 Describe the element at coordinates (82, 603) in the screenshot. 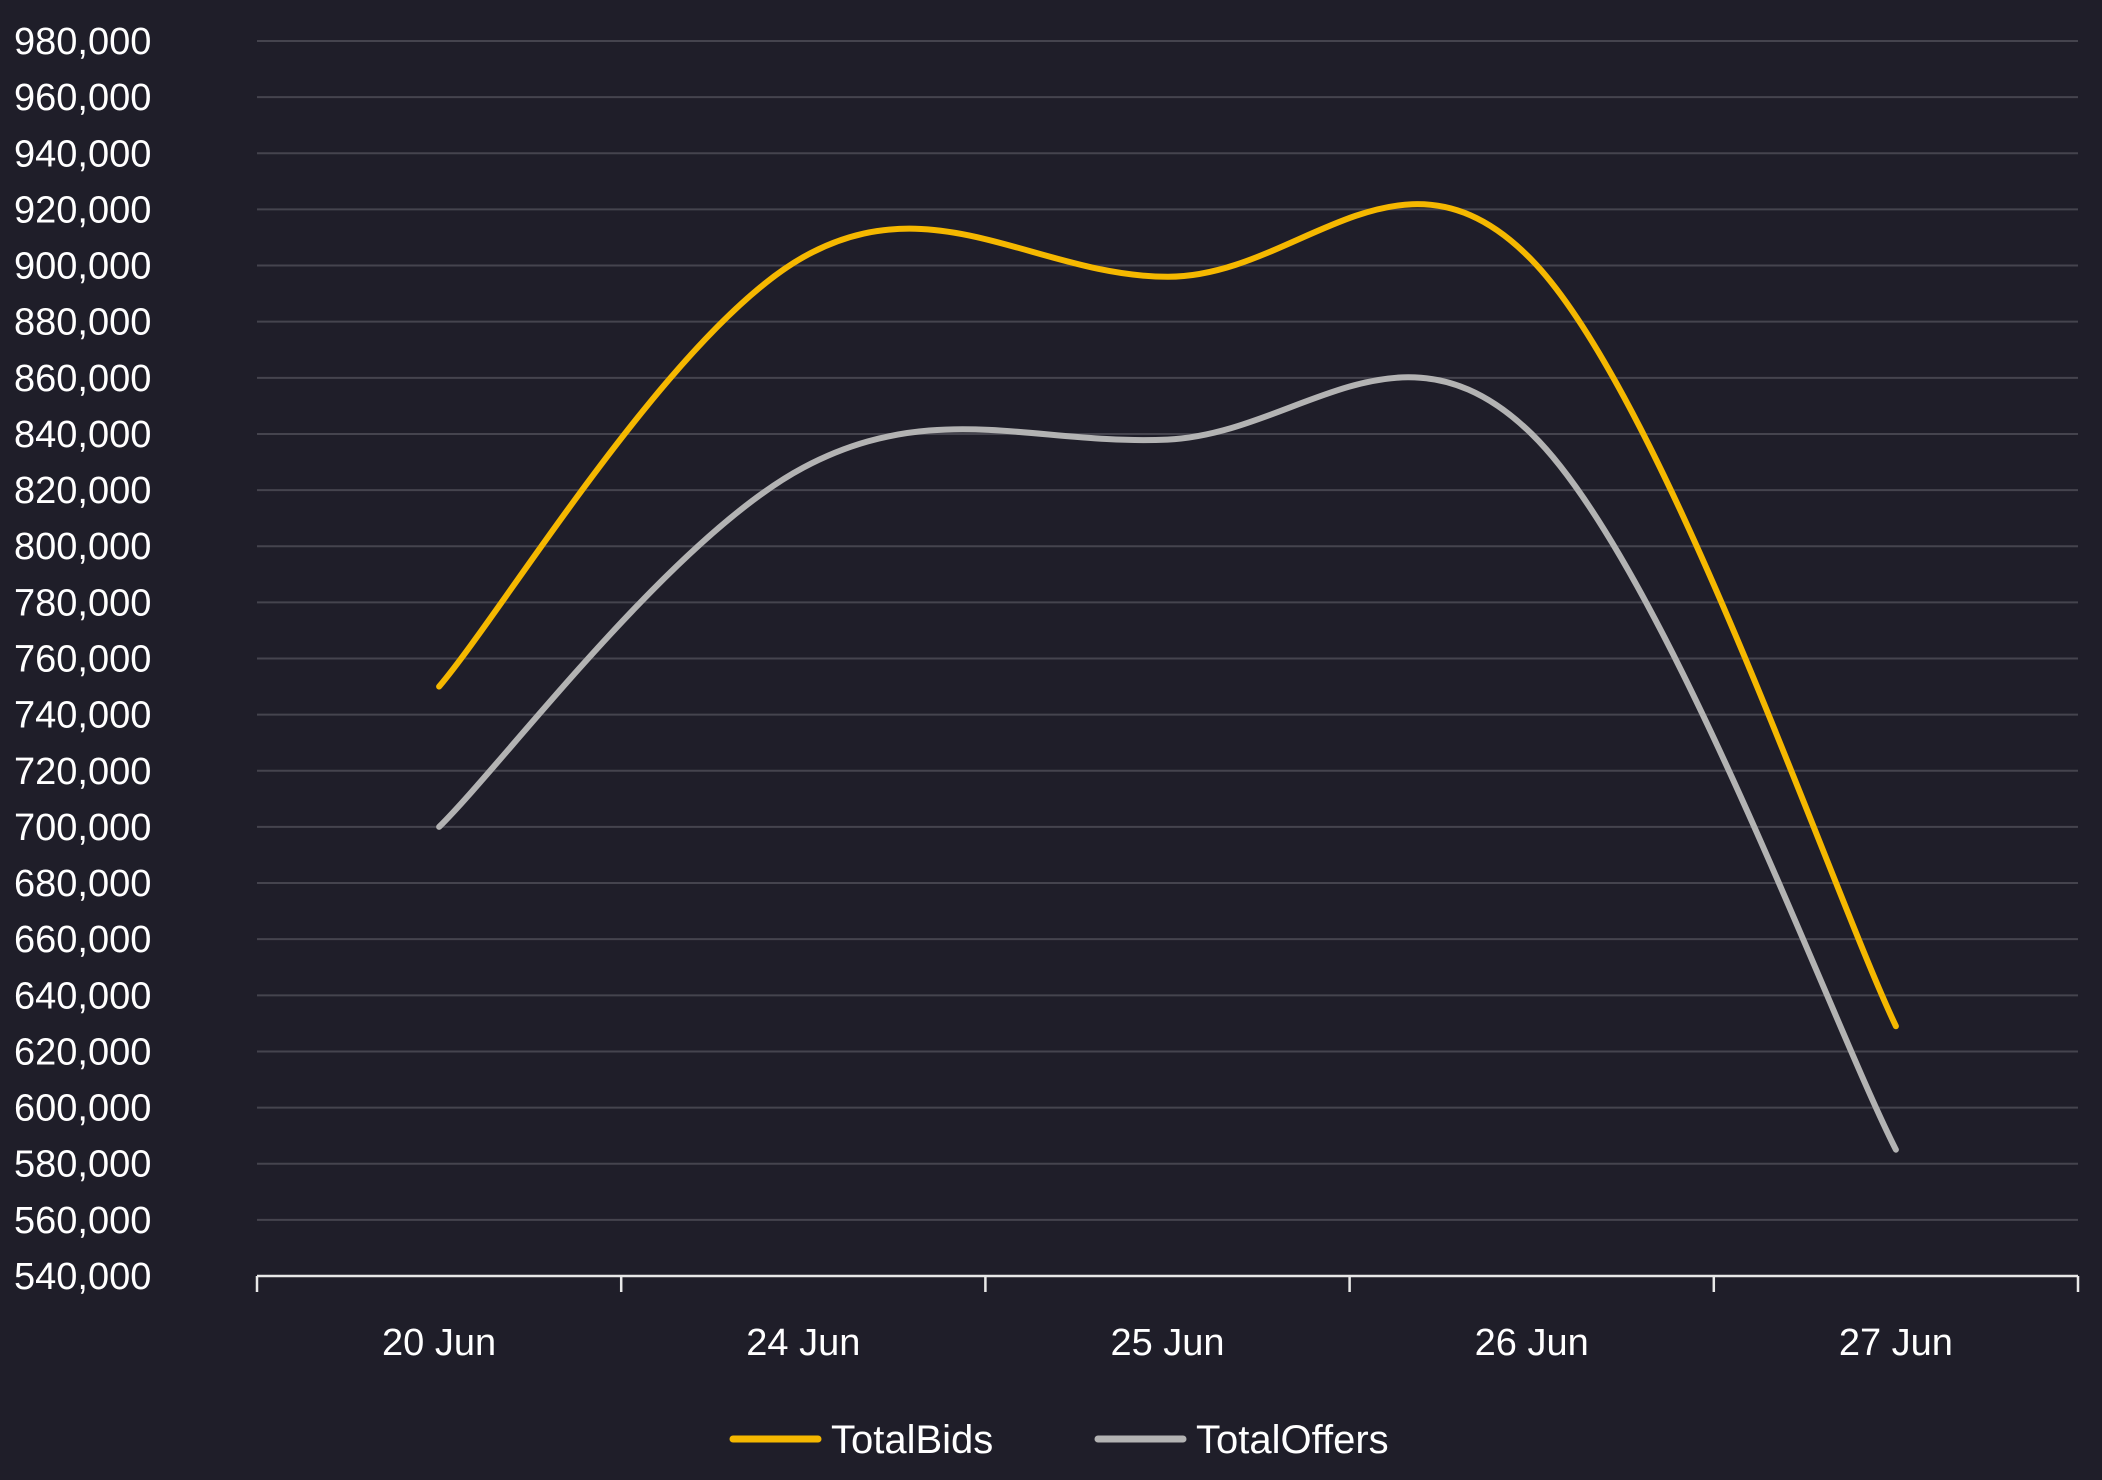

I see `y-tick-label: 780,000` at that location.